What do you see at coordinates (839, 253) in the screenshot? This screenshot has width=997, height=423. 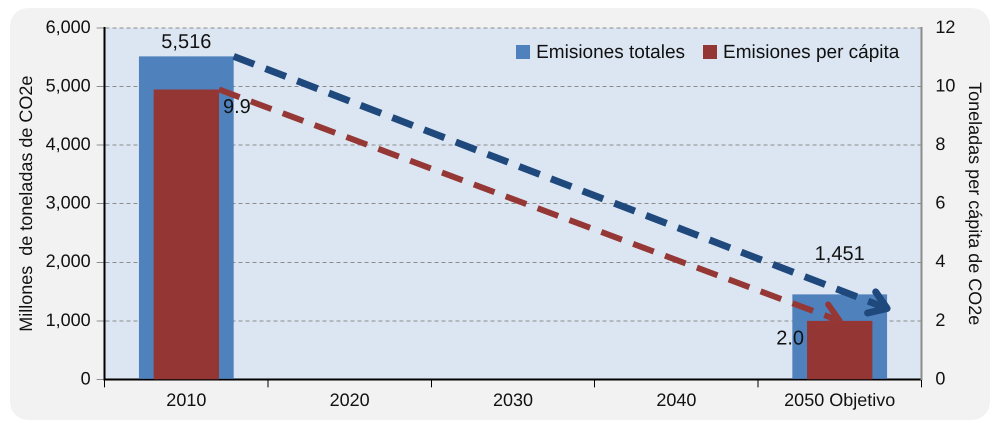 I see `data-label: 1,451` at bounding box center [839, 253].